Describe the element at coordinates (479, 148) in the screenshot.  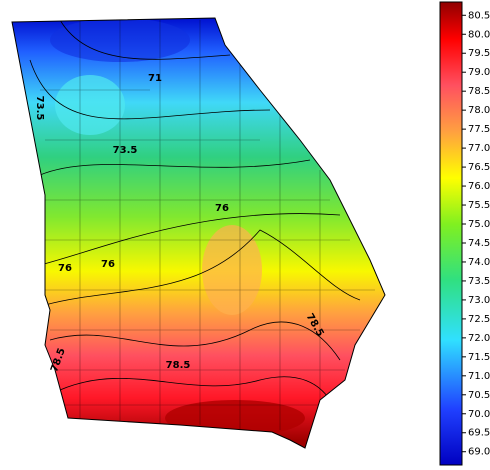
I see `colorbar-tick-label: 77.0` at that location.